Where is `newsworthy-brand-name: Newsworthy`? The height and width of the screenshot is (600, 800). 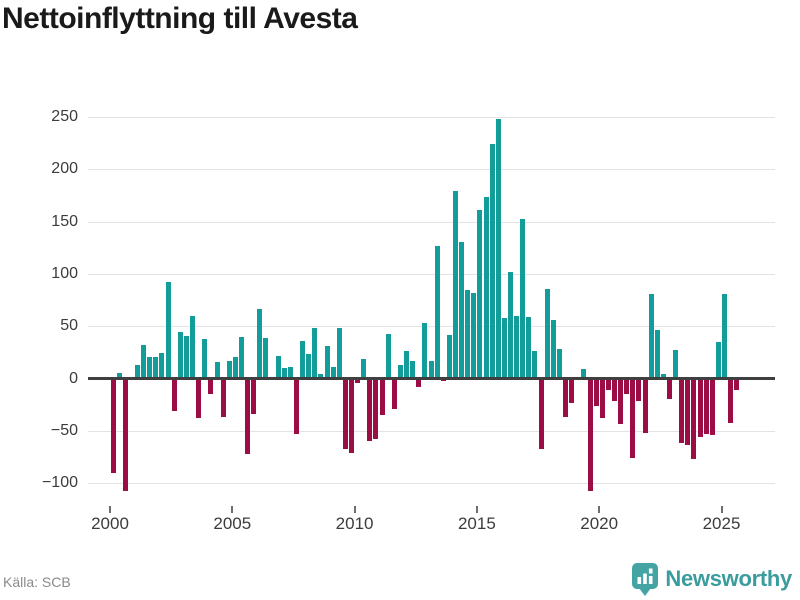 newsworthy-brand-name: Newsworthy is located at coordinates (728, 578).